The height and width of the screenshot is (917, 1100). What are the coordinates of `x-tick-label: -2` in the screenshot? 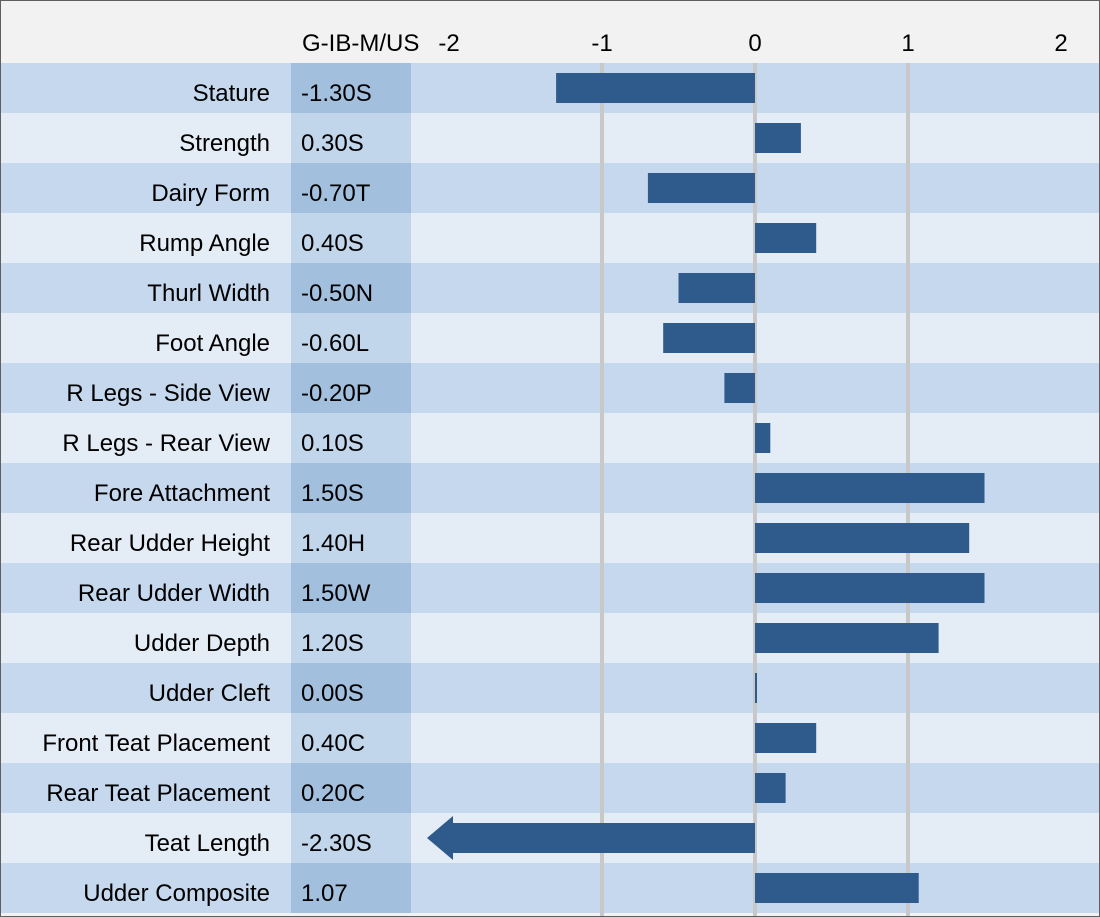 It's located at (448, 43).